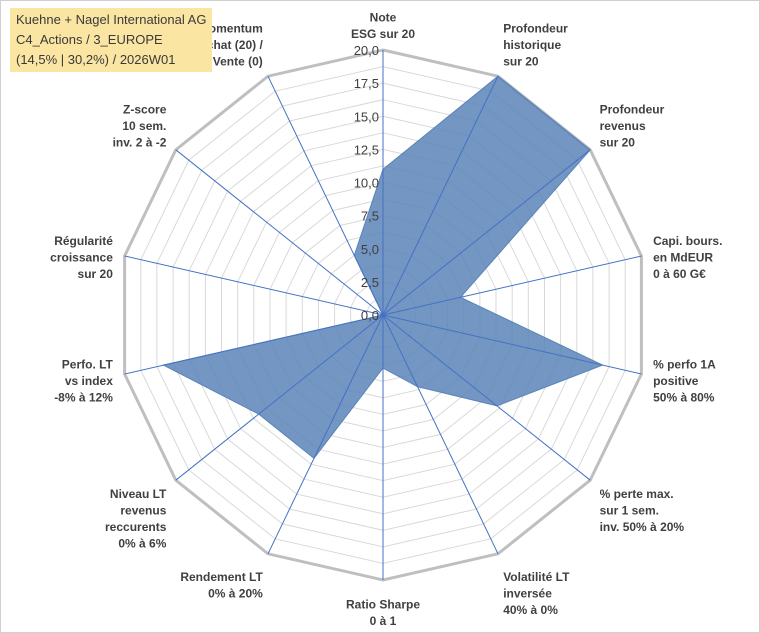  Describe the element at coordinates (140, 125) in the screenshot. I see `category-label: Z-score 10 sem. inv. 2 à -2` at that location.